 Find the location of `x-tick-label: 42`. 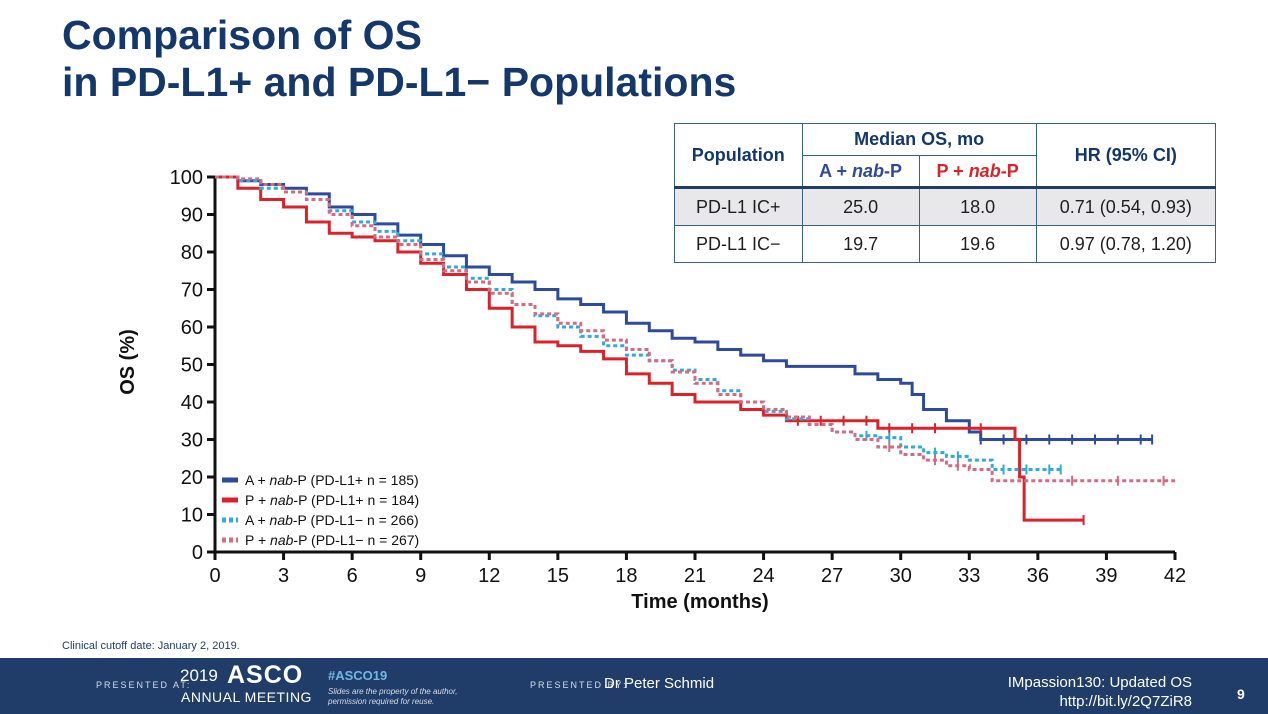

x-tick-label: 42 is located at coordinates (1175, 576).